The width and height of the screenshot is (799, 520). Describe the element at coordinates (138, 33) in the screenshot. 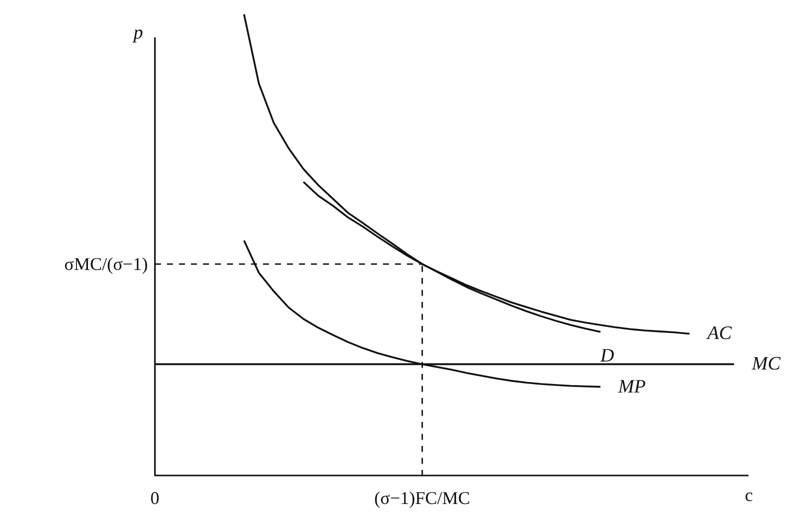

I see `y-axis-title: p` at that location.